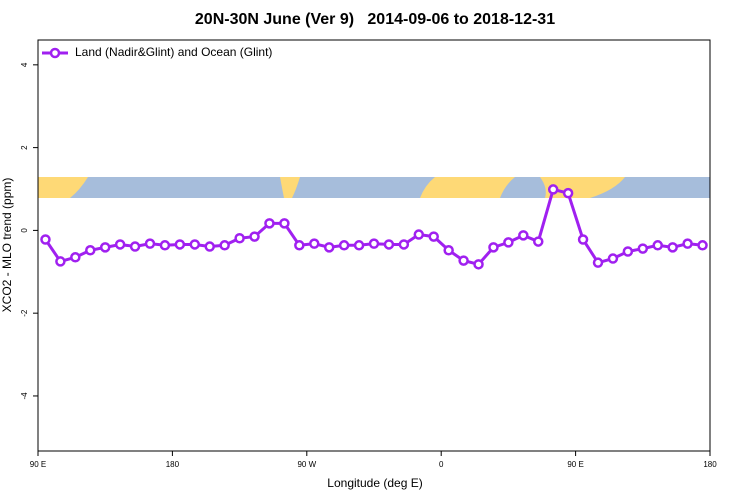 This screenshot has height=500, width=750. I want to click on y-tick-label: 4, so click(24, 64).